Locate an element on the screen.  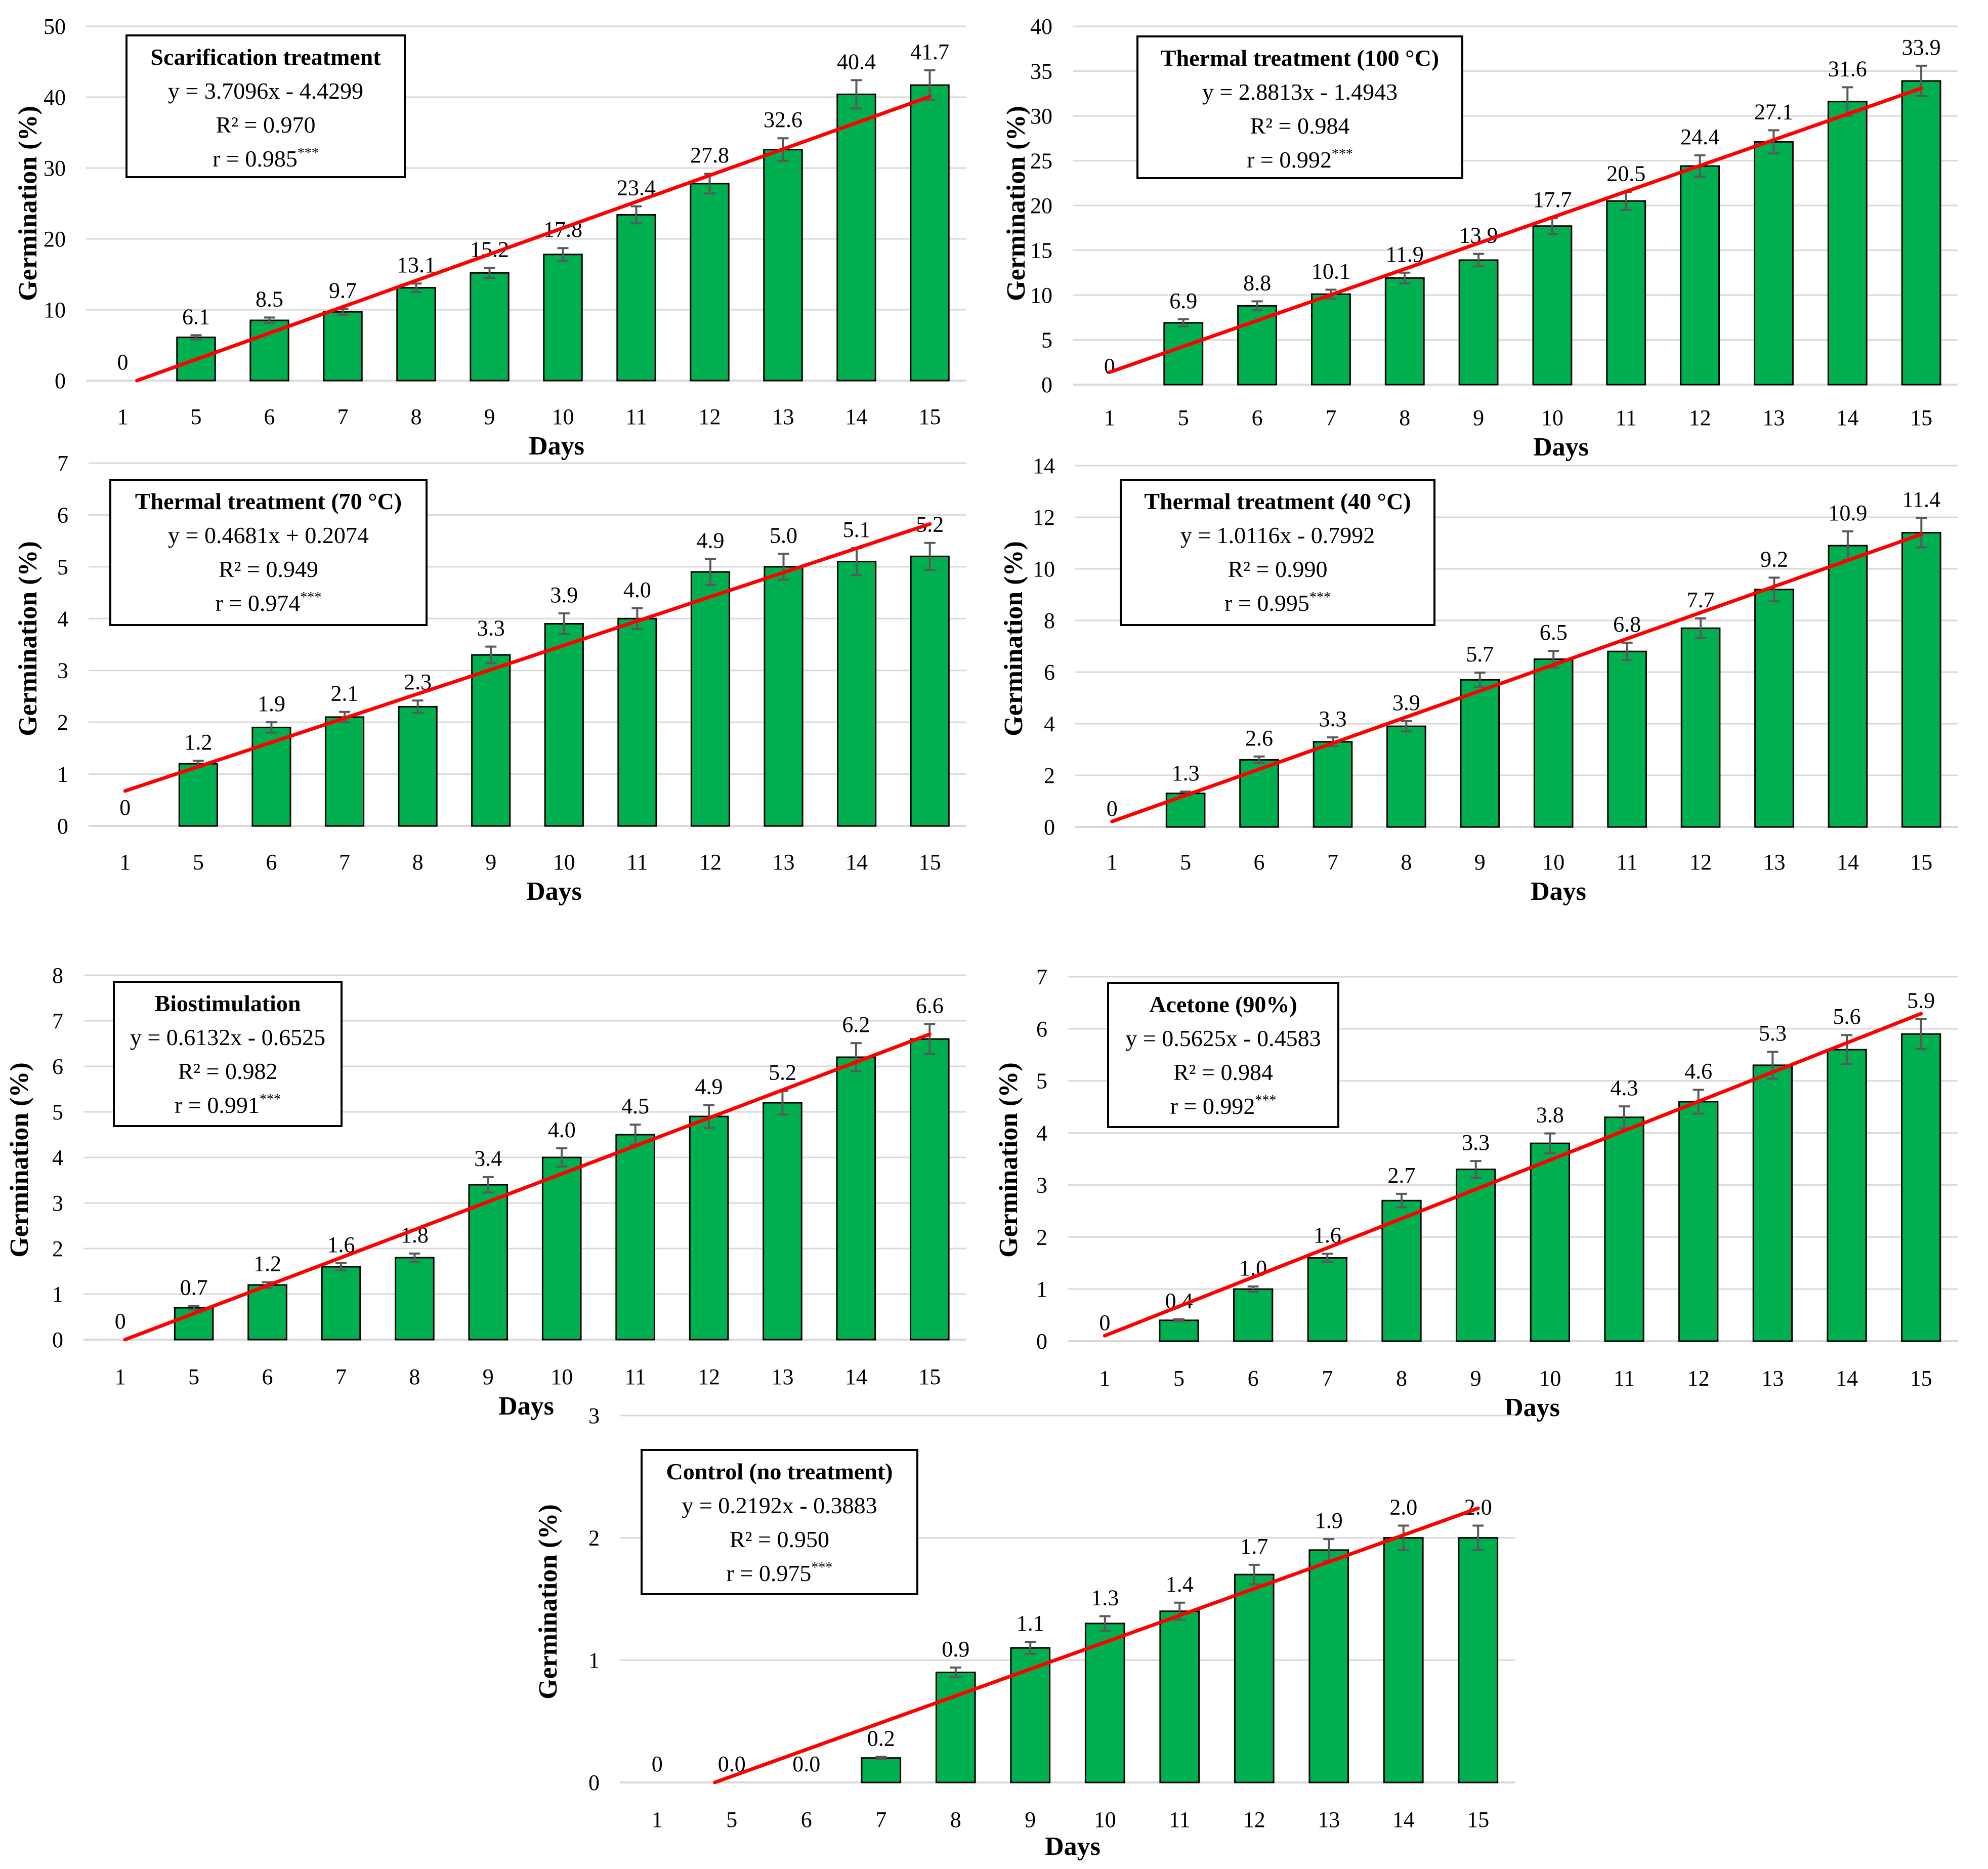
r-squared: R² = 0.950 is located at coordinates (779, 1539).